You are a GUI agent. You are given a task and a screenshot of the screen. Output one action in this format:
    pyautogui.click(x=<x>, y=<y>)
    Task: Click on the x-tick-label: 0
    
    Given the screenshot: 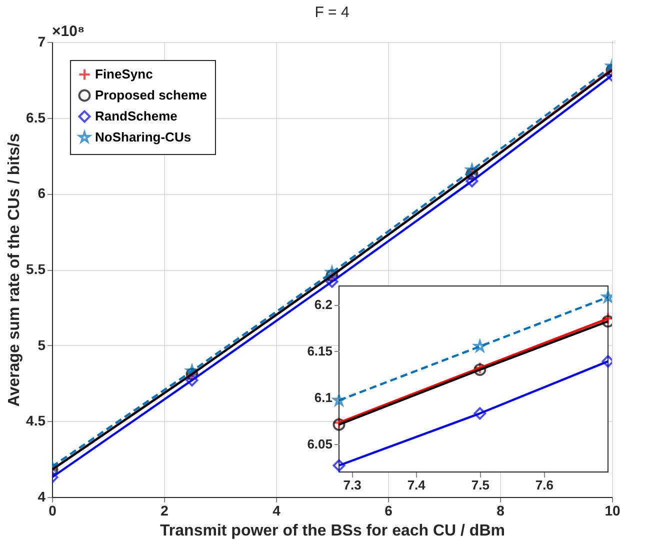 What is the action you would take?
    pyautogui.click(x=52, y=510)
    